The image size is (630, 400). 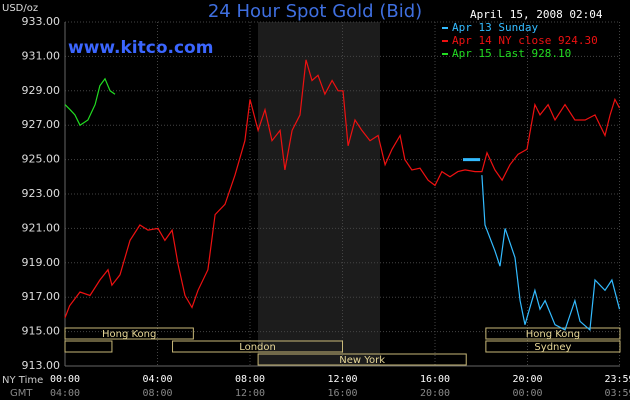 I want to click on y-tick-label: 921.00, so click(x=41, y=227).